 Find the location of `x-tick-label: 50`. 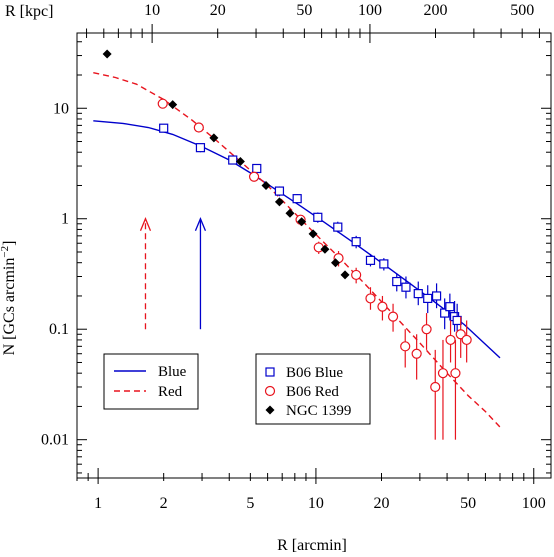

x-tick-label: 50 is located at coordinates (468, 503).